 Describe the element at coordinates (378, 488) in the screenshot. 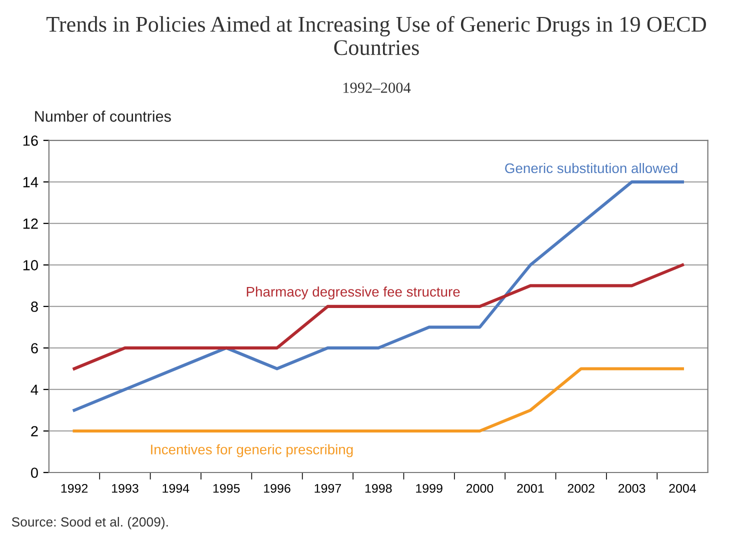

I see `x-tick-label: 1998` at that location.